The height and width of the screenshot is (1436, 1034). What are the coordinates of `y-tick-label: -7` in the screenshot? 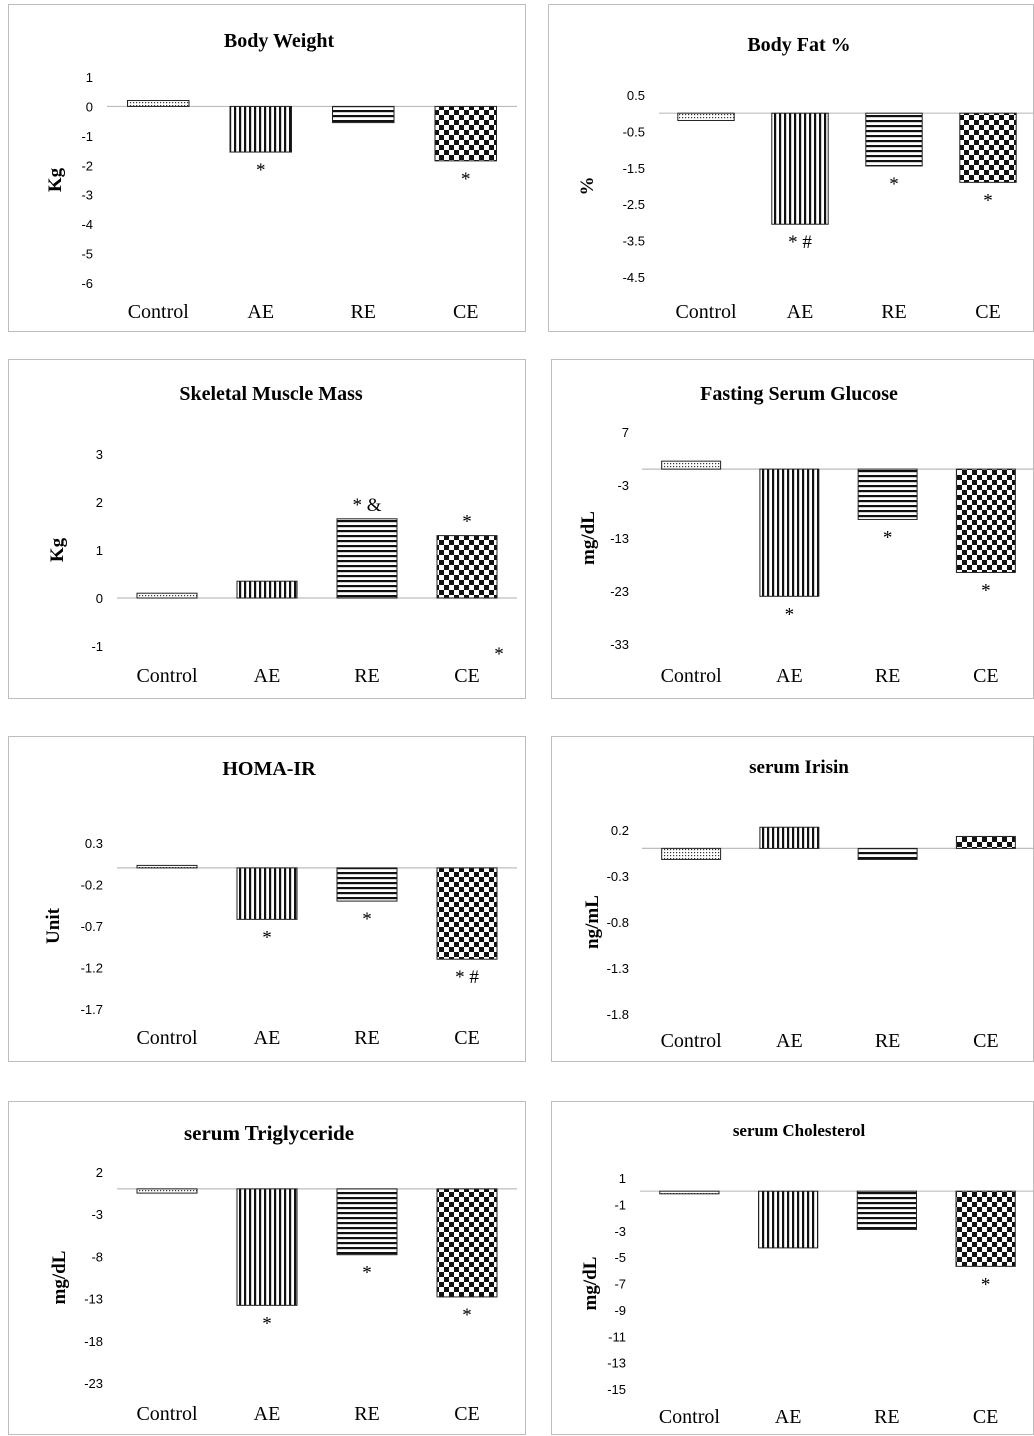 It's located at (620, 1284).